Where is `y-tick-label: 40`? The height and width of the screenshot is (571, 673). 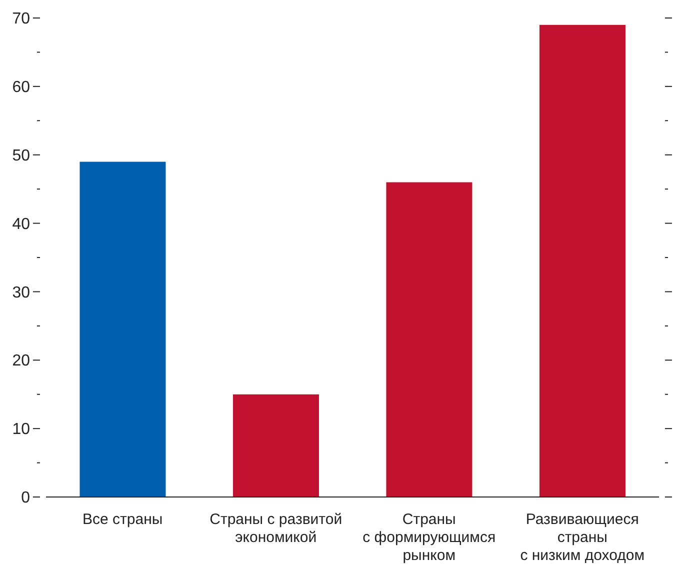
y-tick-label: 40 is located at coordinates (21, 224).